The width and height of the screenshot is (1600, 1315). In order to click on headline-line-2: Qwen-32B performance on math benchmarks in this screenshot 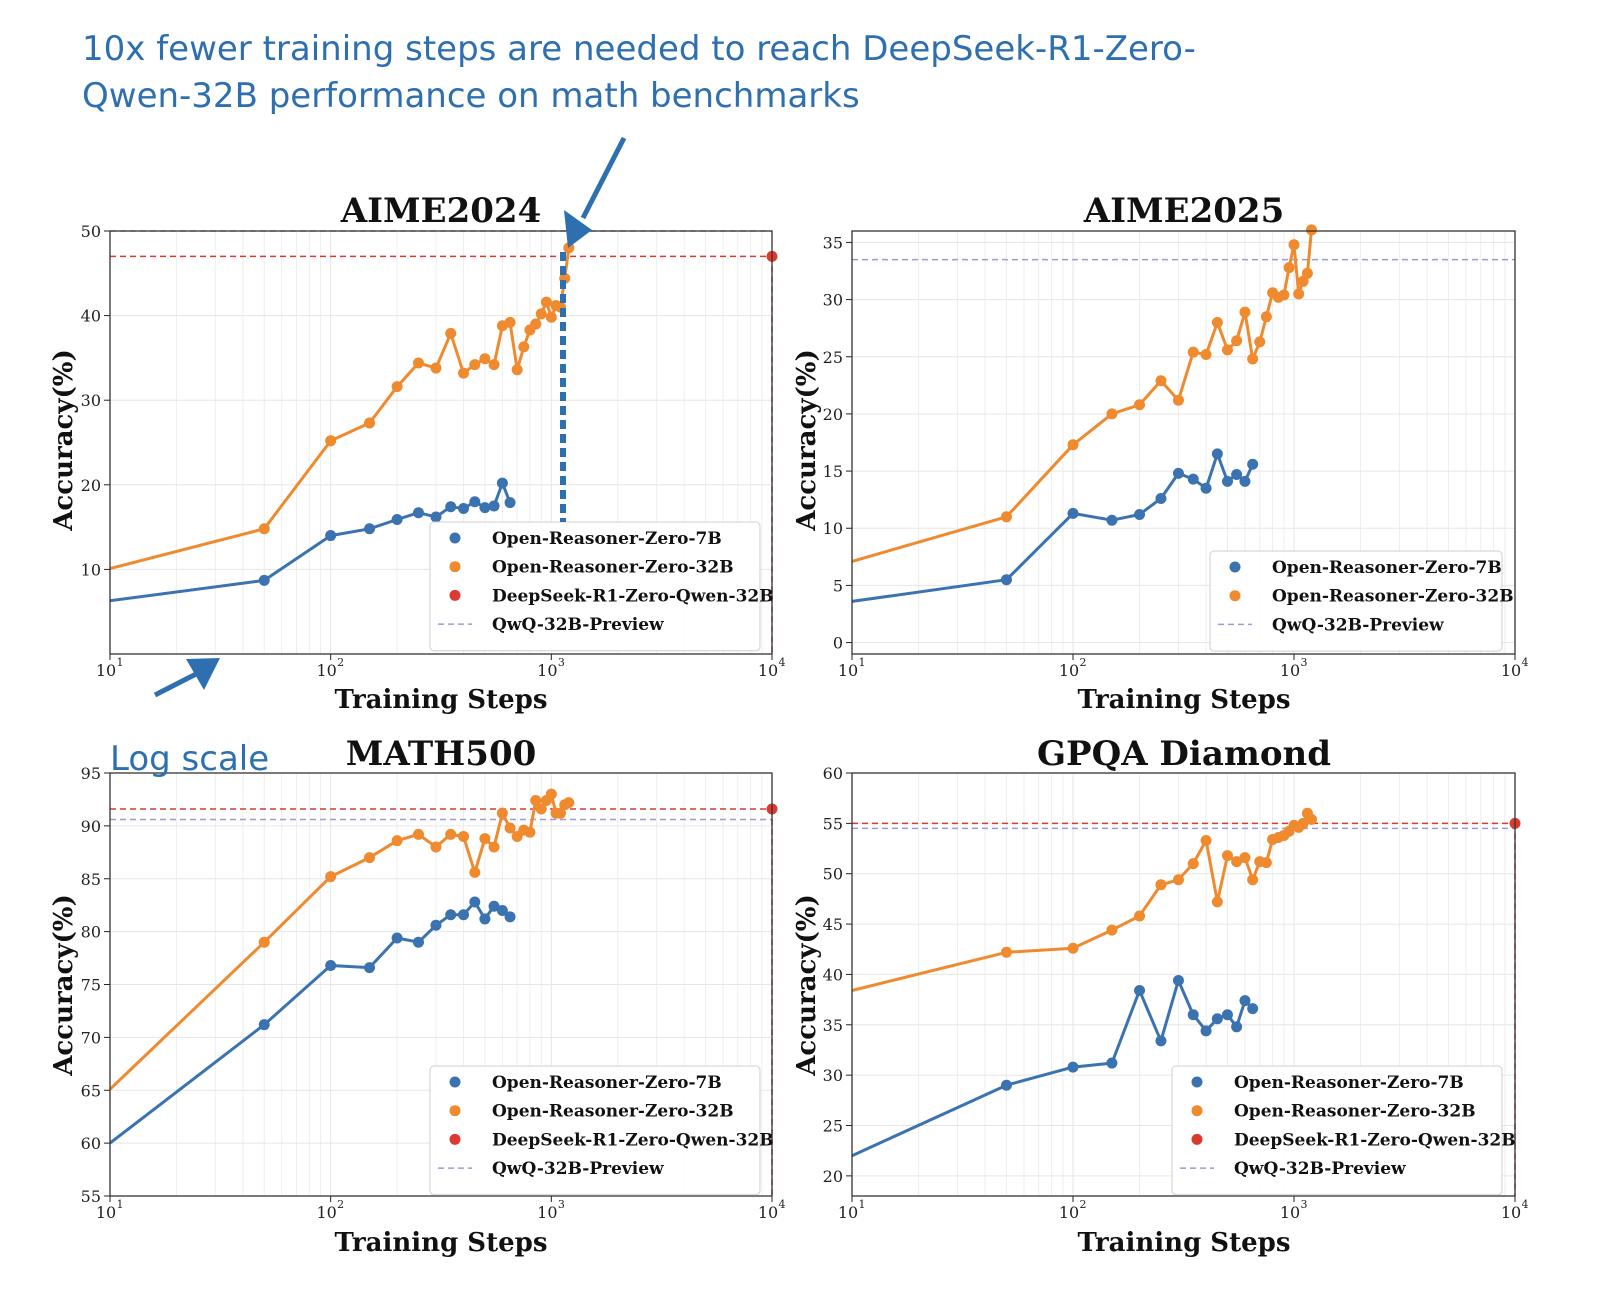, I will do `click(471, 96)`.